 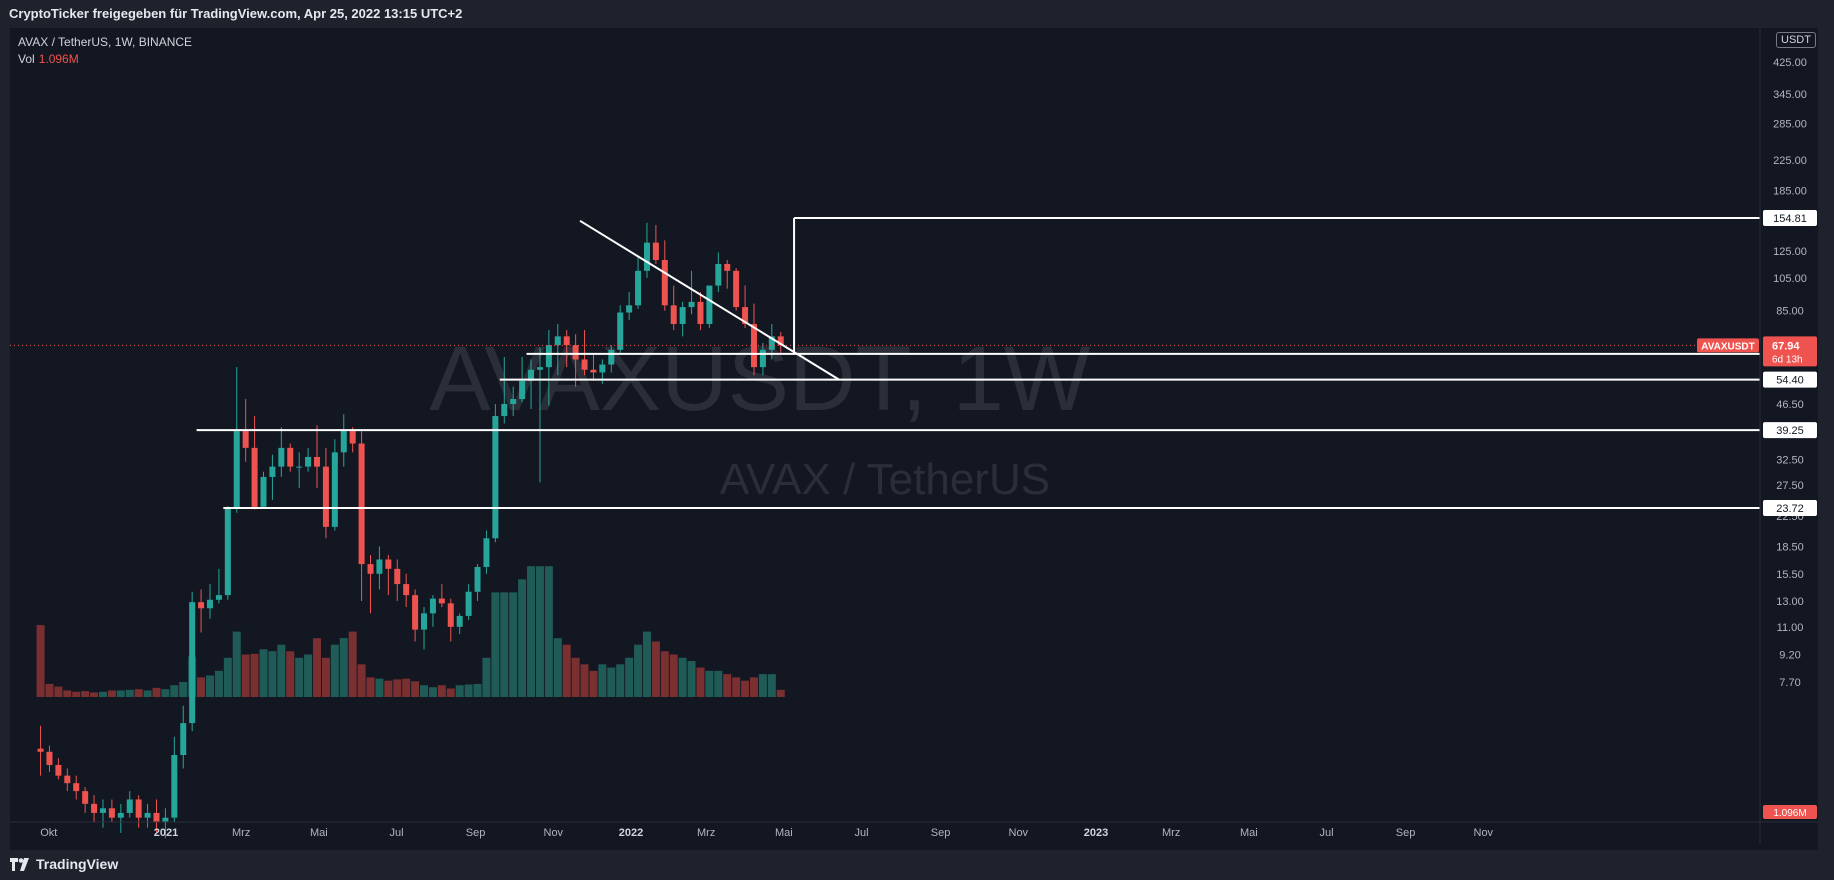 I want to click on price-tick-label: 46.50, so click(x=1790, y=405).